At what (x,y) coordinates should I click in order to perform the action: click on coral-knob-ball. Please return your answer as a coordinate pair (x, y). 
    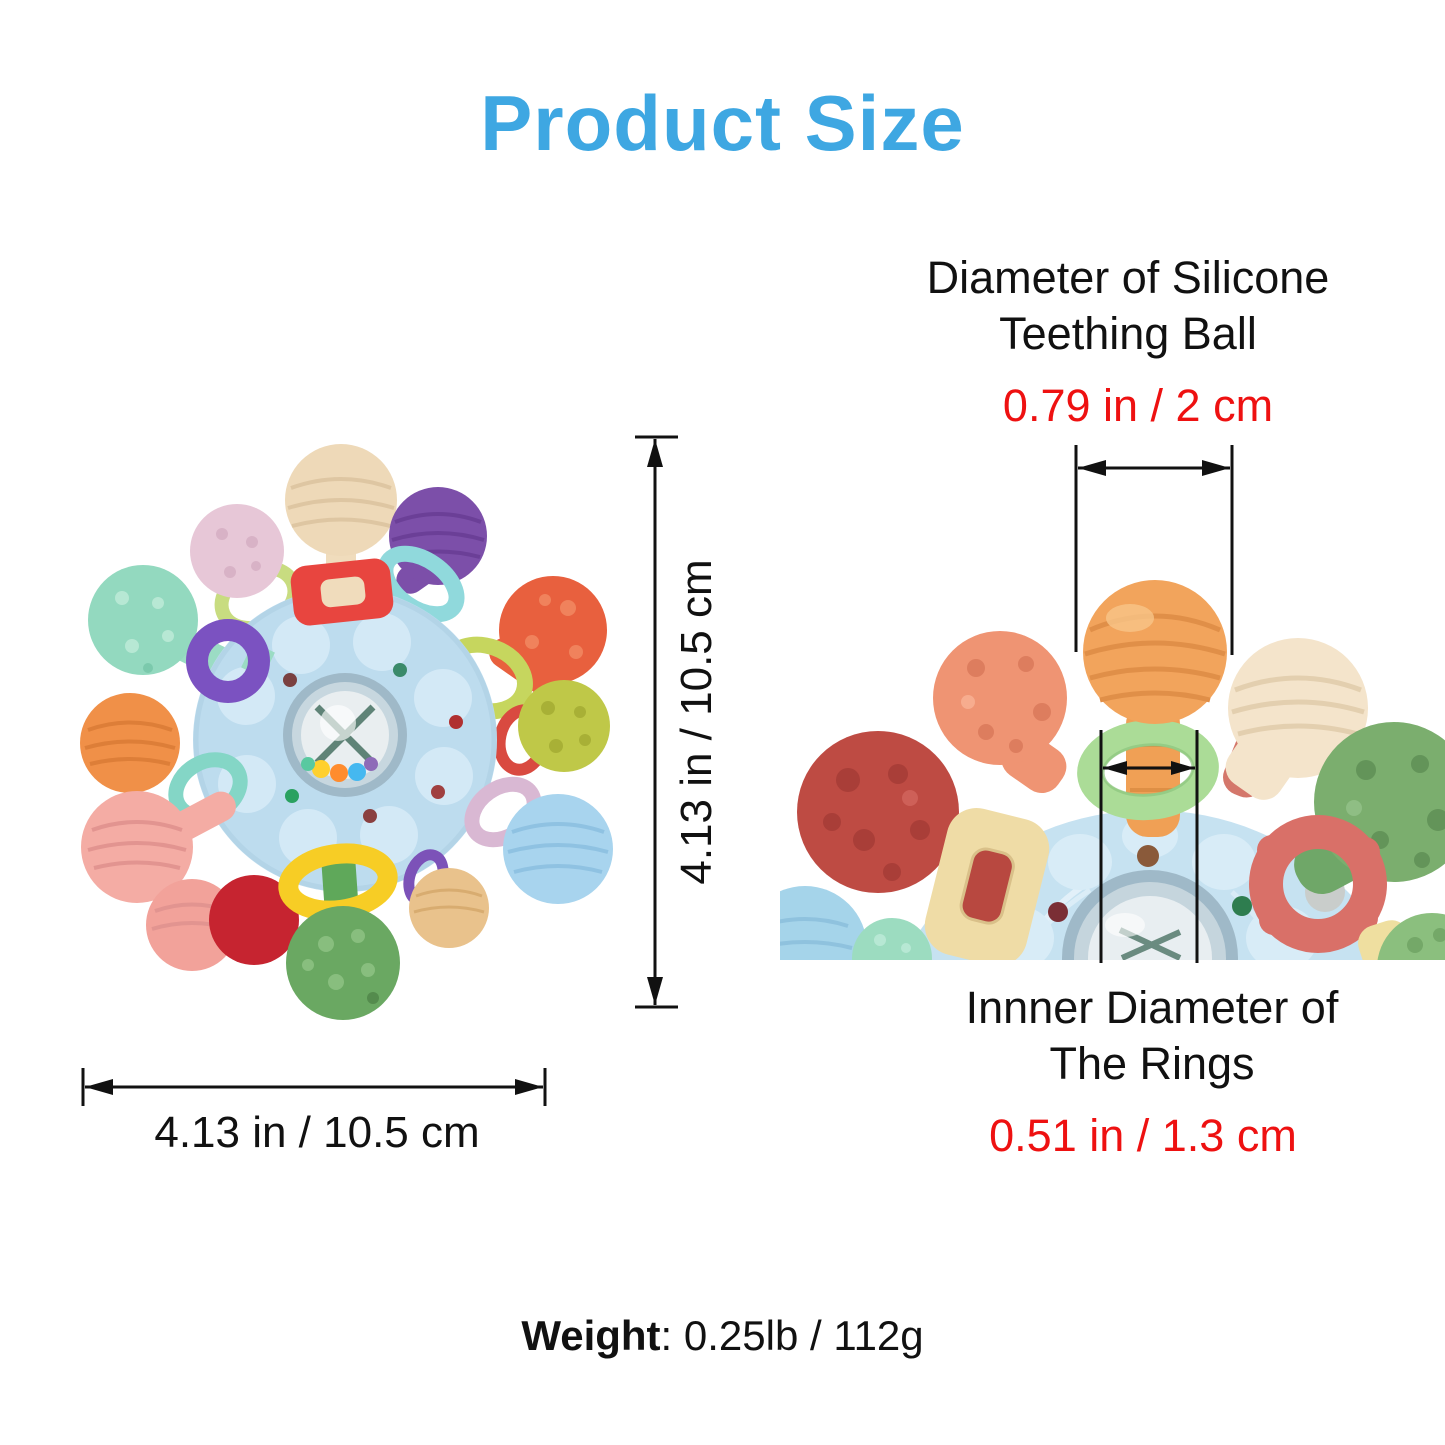
    Looking at the image, I should click on (553, 630).